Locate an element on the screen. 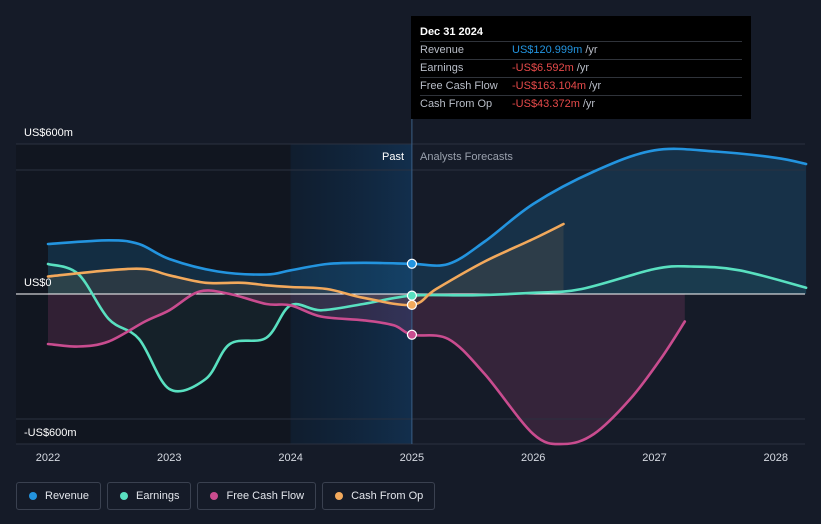  tooltip-row-revenue: Revenue US$120.999m /yr is located at coordinates (581, 51).